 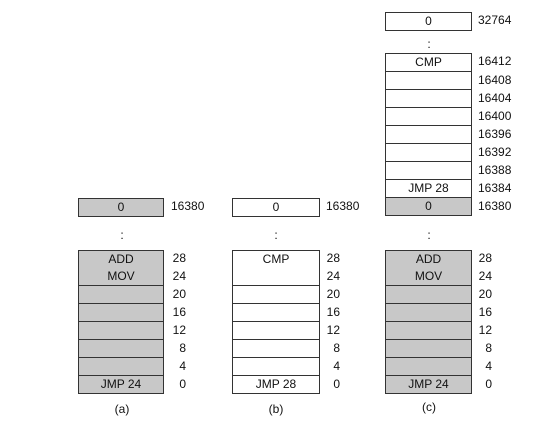 What do you see at coordinates (495, 152) in the screenshot?
I see `address-c-16392: 16392` at bounding box center [495, 152].